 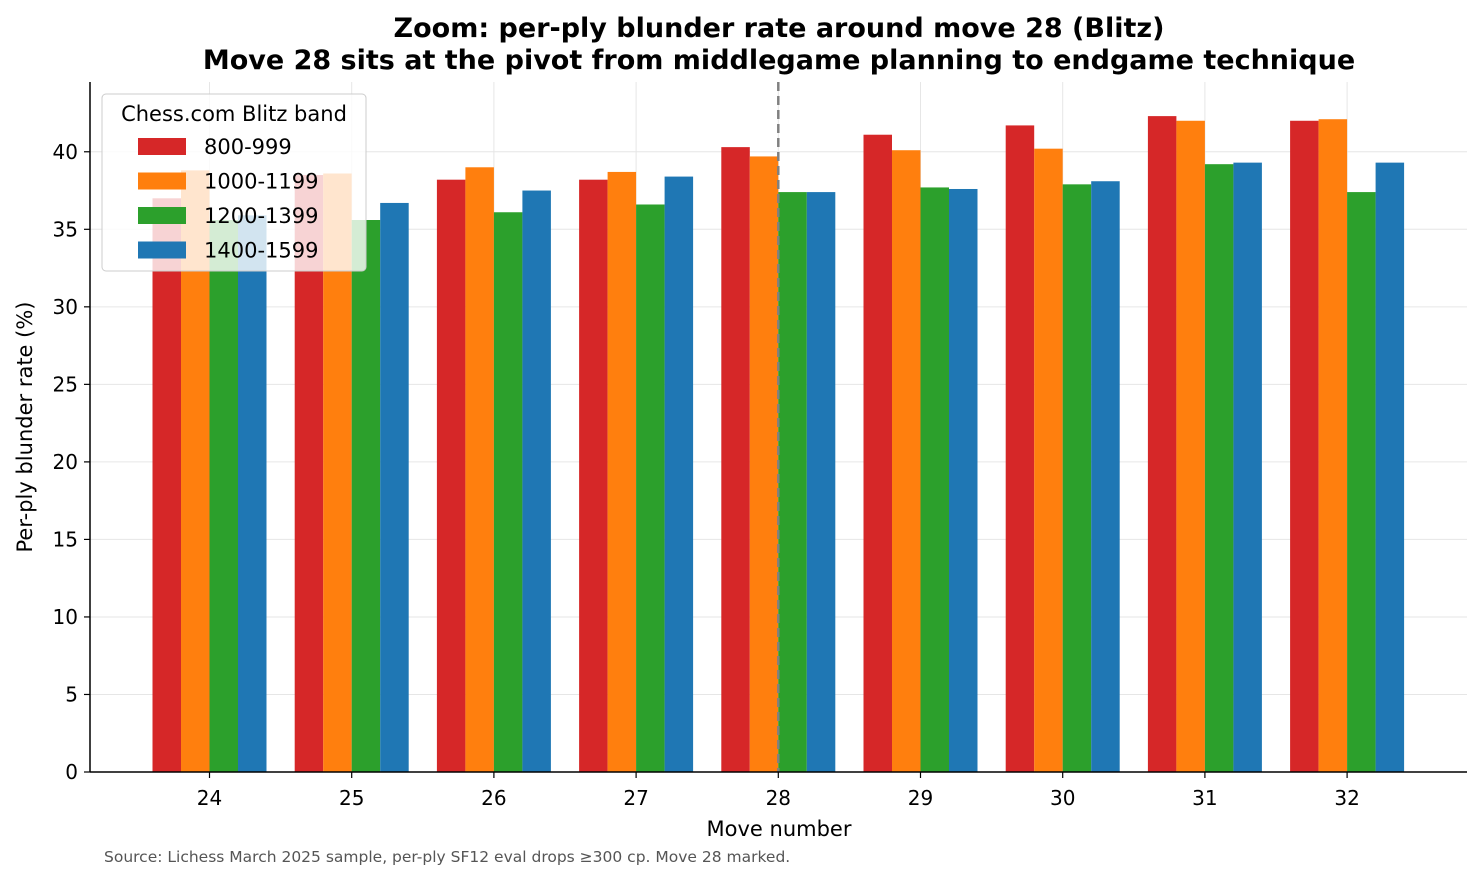 I want to click on legend-label-800-999: 800-999, so click(x=248, y=147).